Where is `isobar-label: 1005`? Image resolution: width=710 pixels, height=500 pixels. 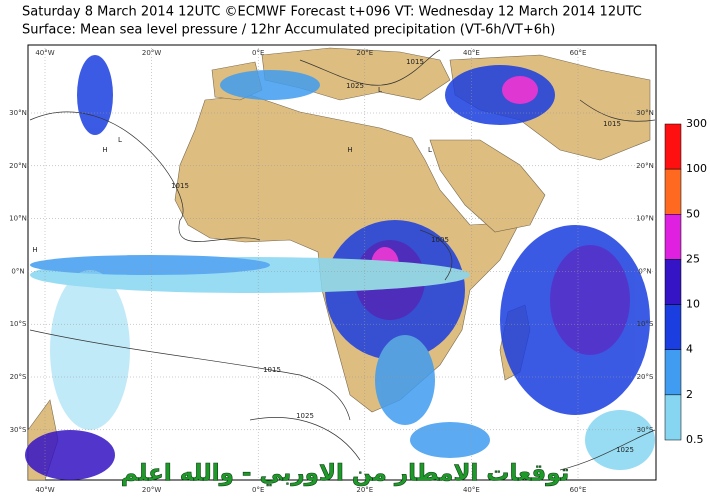
isobar-label: 1005 is located at coordinates (440, 240).